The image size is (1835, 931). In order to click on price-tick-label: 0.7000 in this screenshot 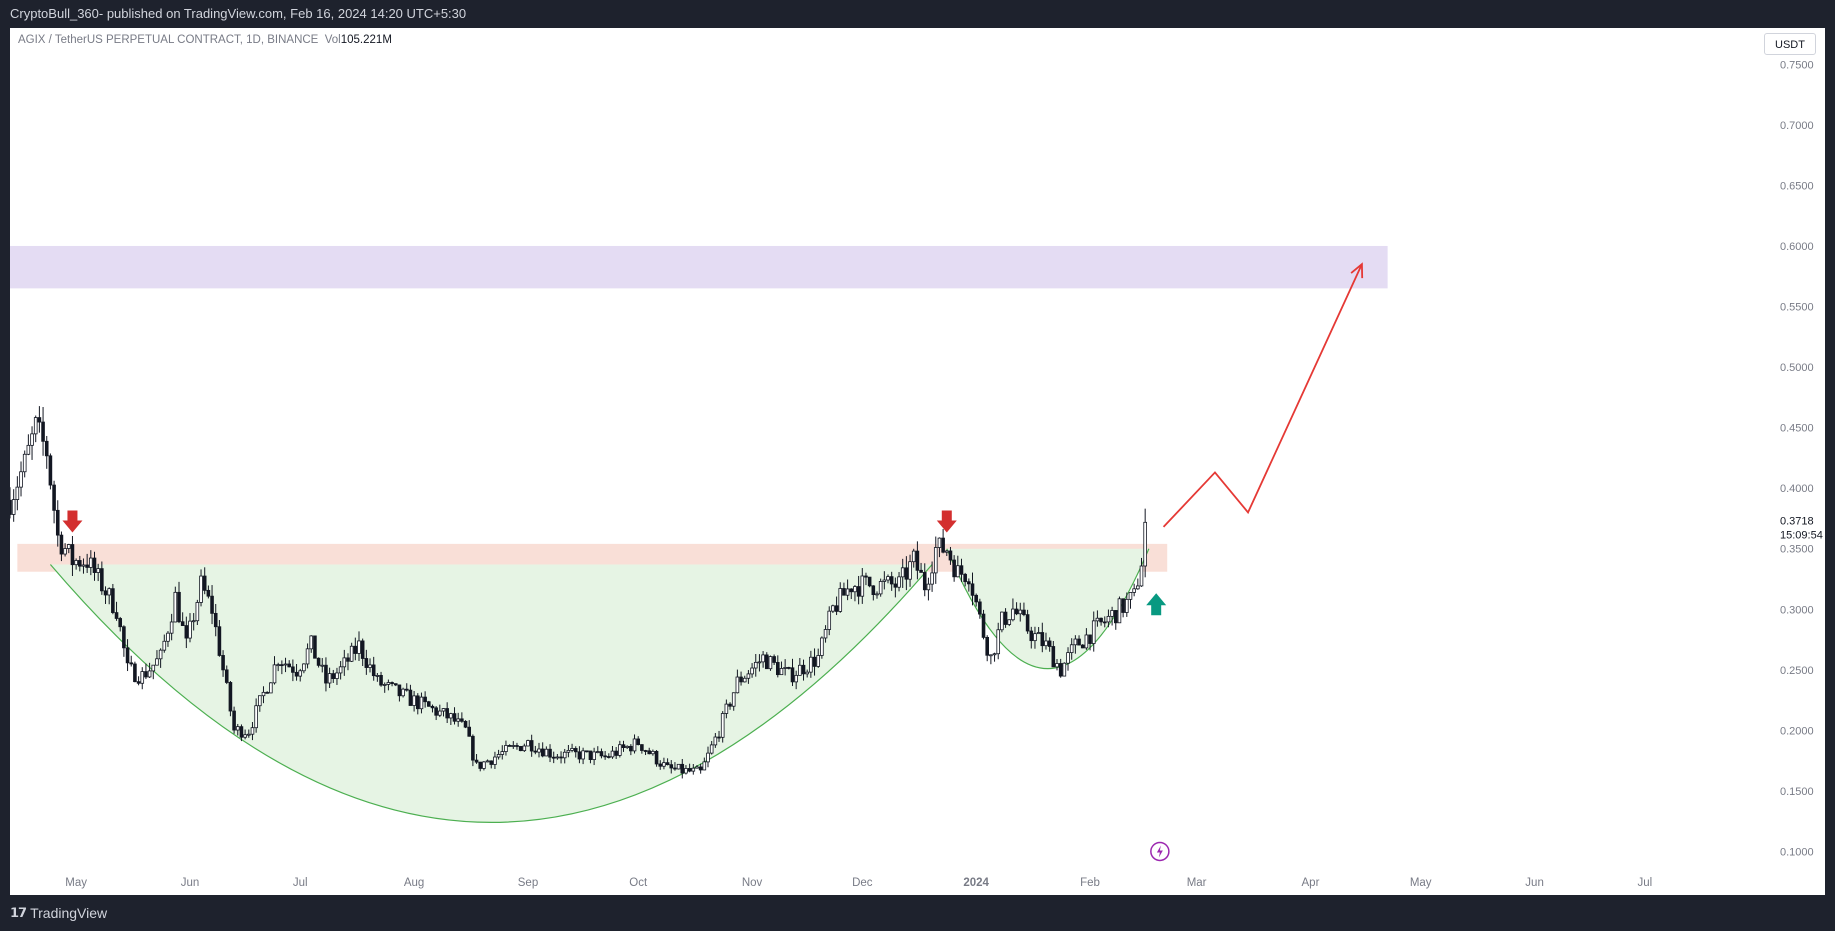, I will do `click(1797, 126)`.